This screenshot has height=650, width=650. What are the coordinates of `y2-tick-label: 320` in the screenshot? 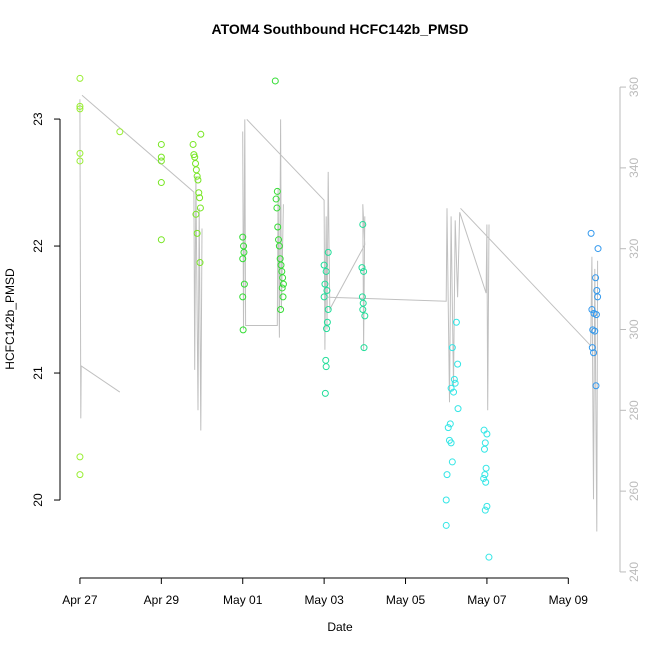 It's located at (634, 248).